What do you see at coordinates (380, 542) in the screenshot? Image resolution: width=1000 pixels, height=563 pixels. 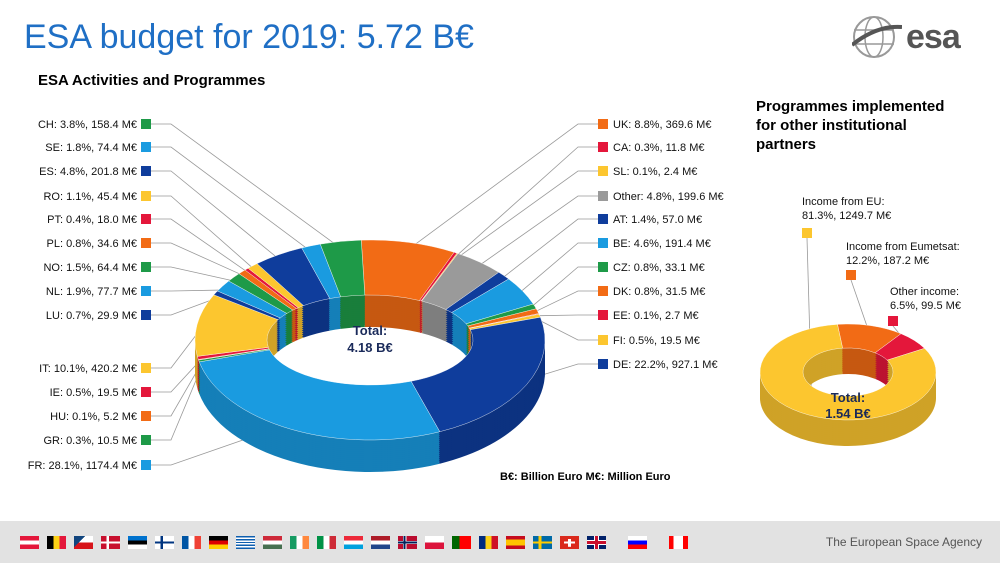 I see `flag-nl` at bounding box center [380, 542].